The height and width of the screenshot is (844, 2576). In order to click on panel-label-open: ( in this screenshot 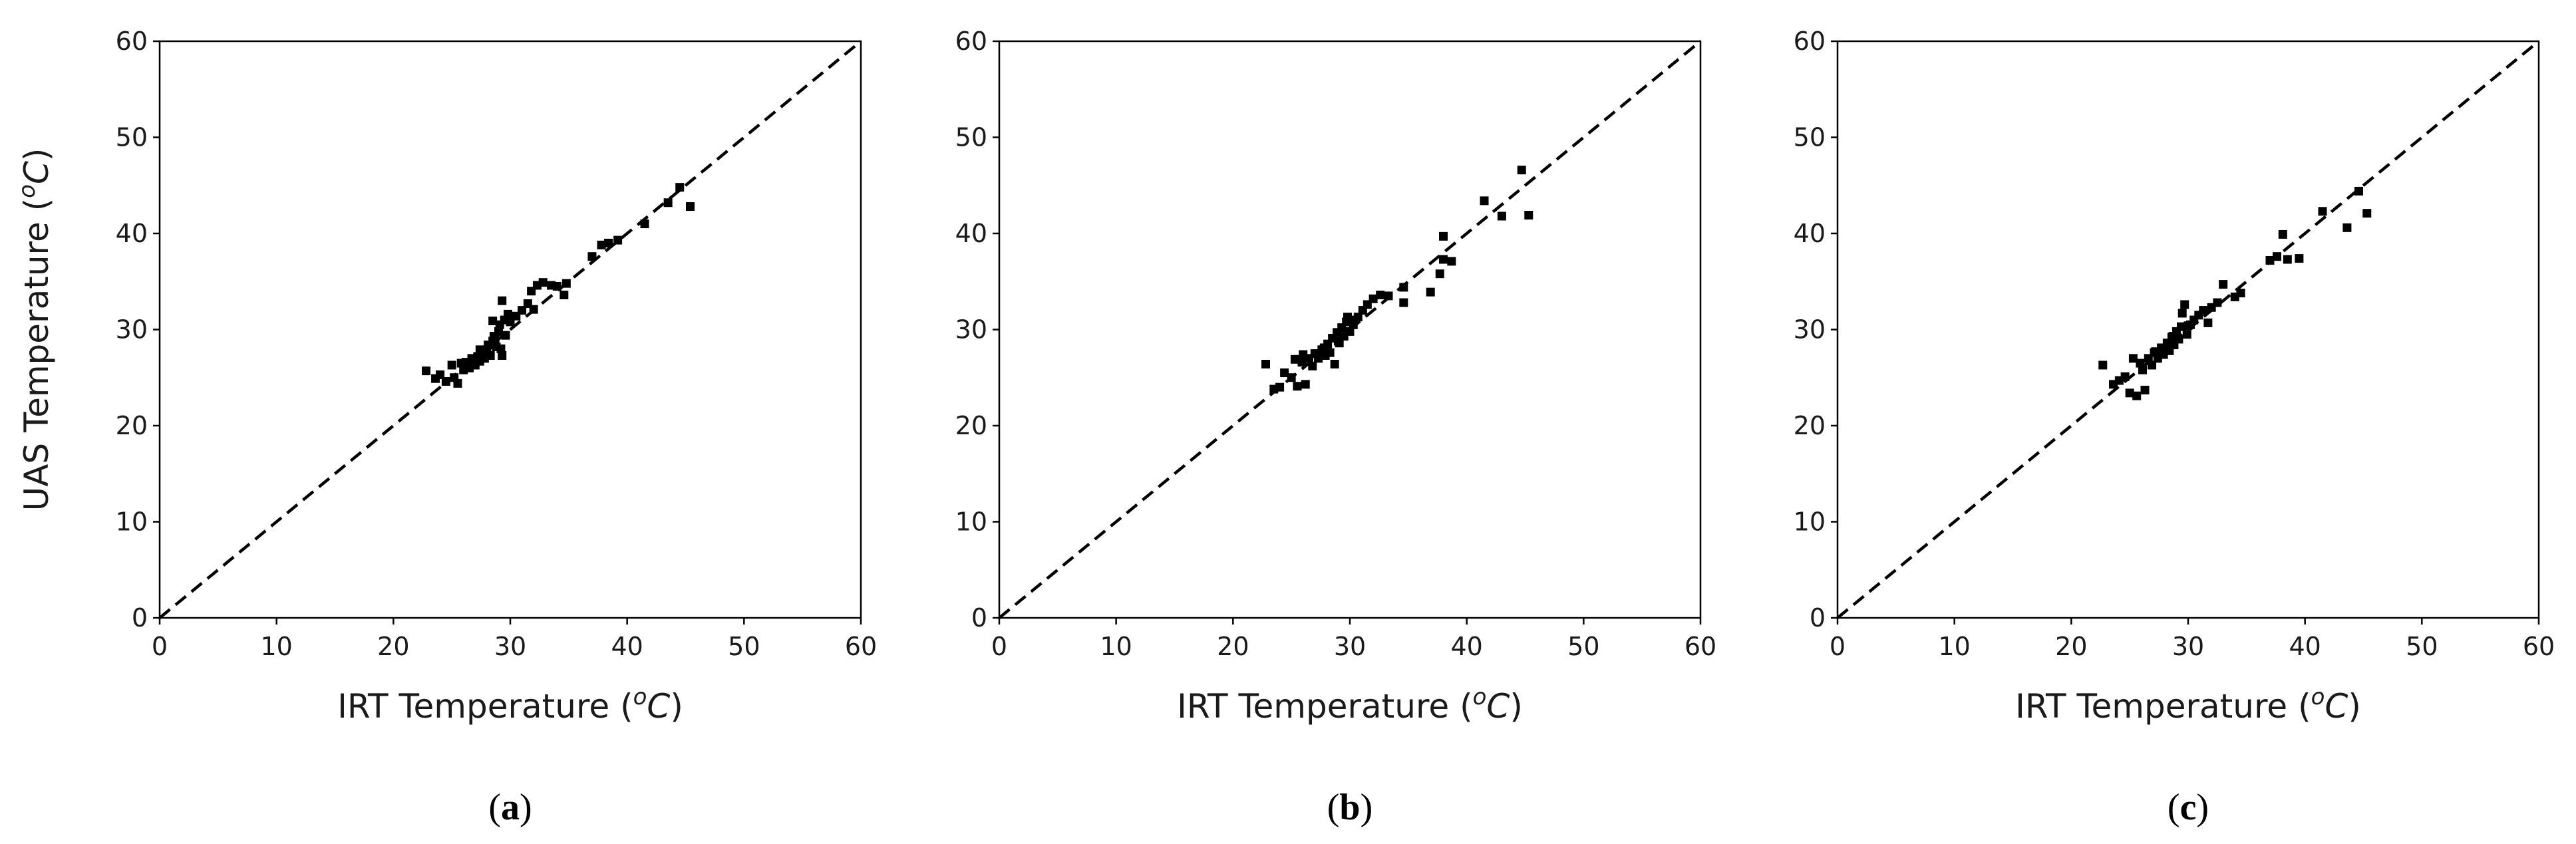, I will do `click(2174, 807)`.